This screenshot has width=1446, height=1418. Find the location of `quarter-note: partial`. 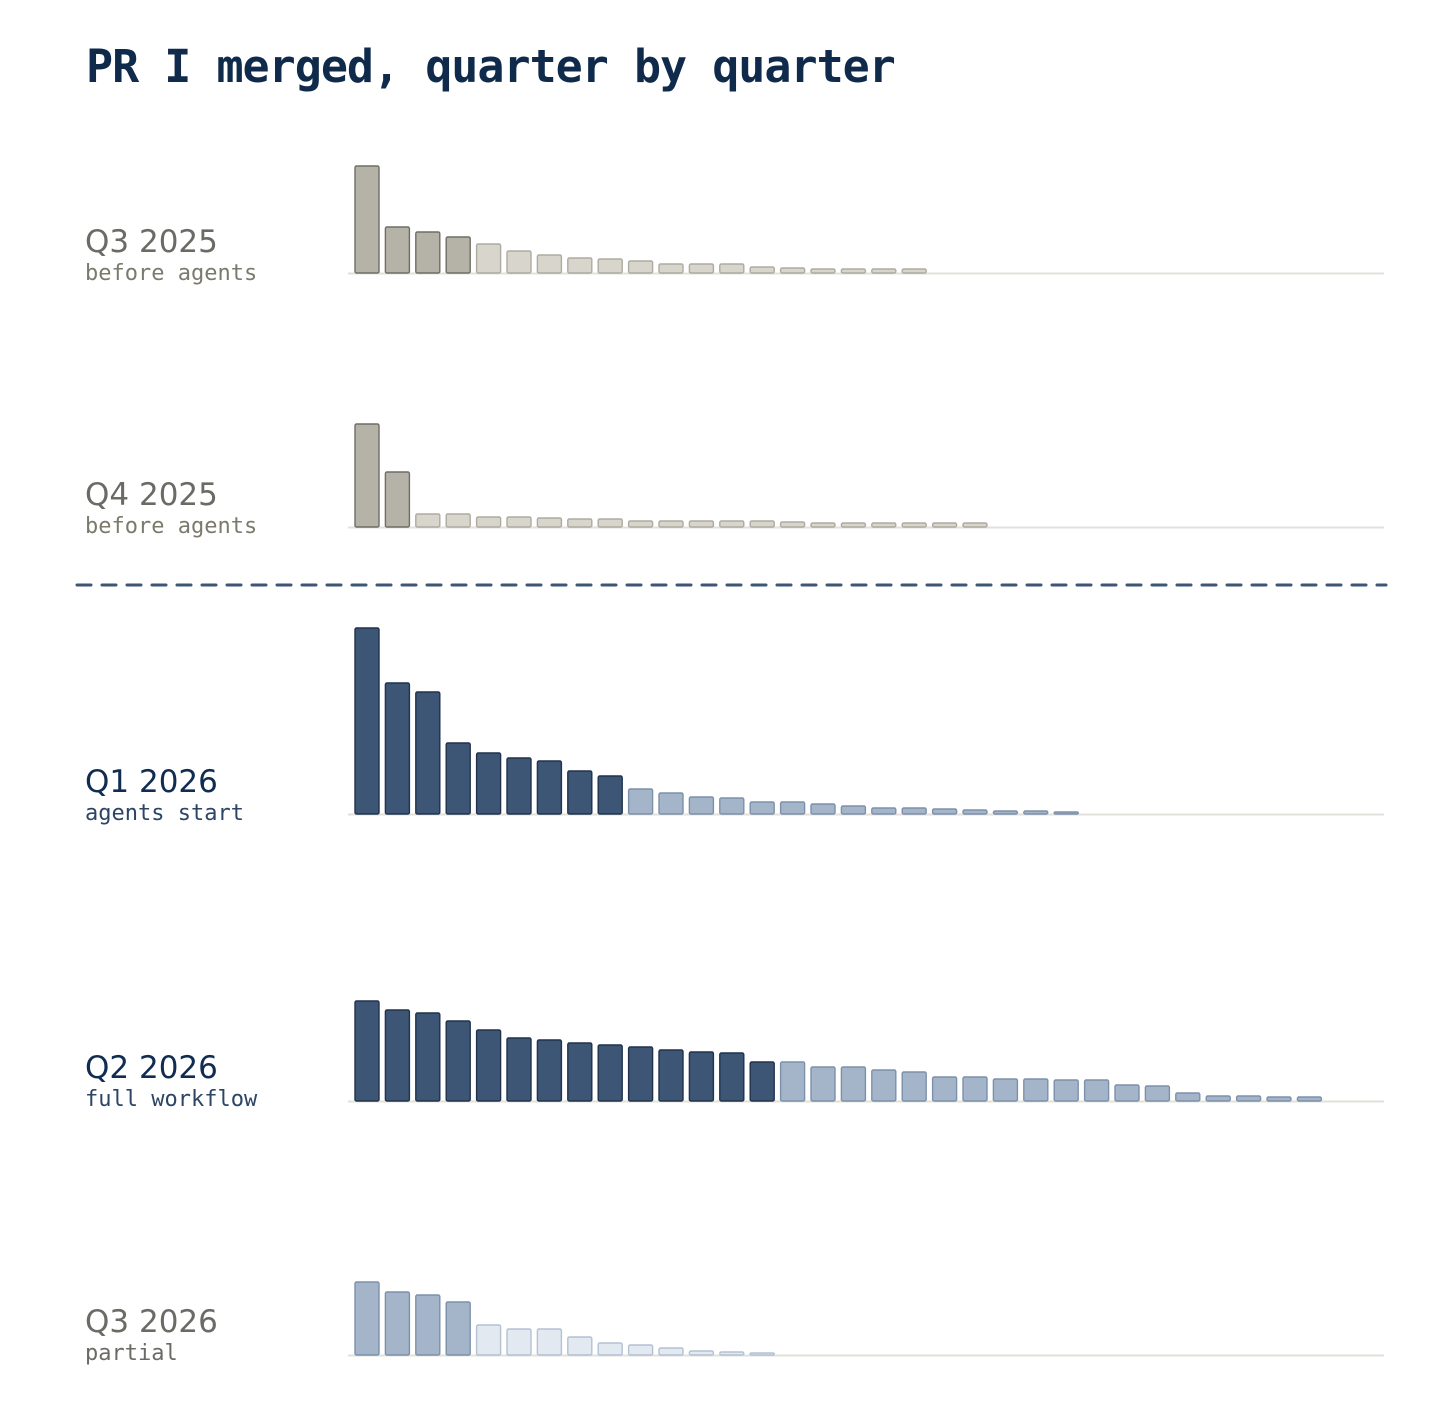

quarter-note: partial is located at coordinates (131, 1353).